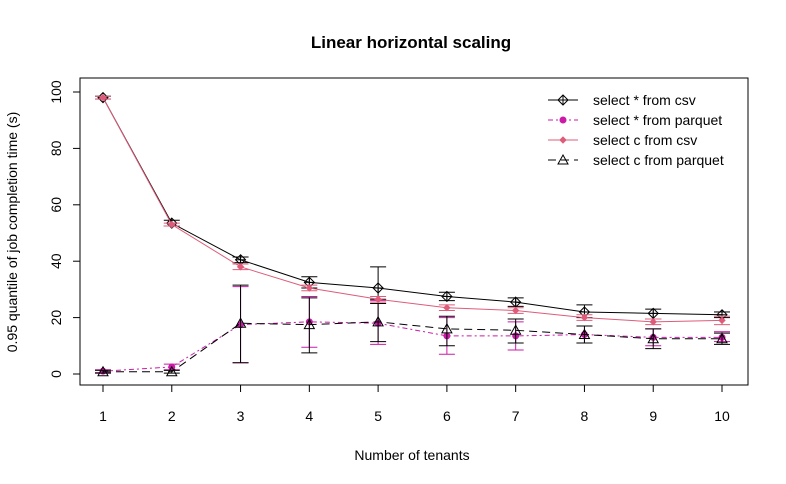  I want to click on legend-label: select c from parquet, so click(658, 160).